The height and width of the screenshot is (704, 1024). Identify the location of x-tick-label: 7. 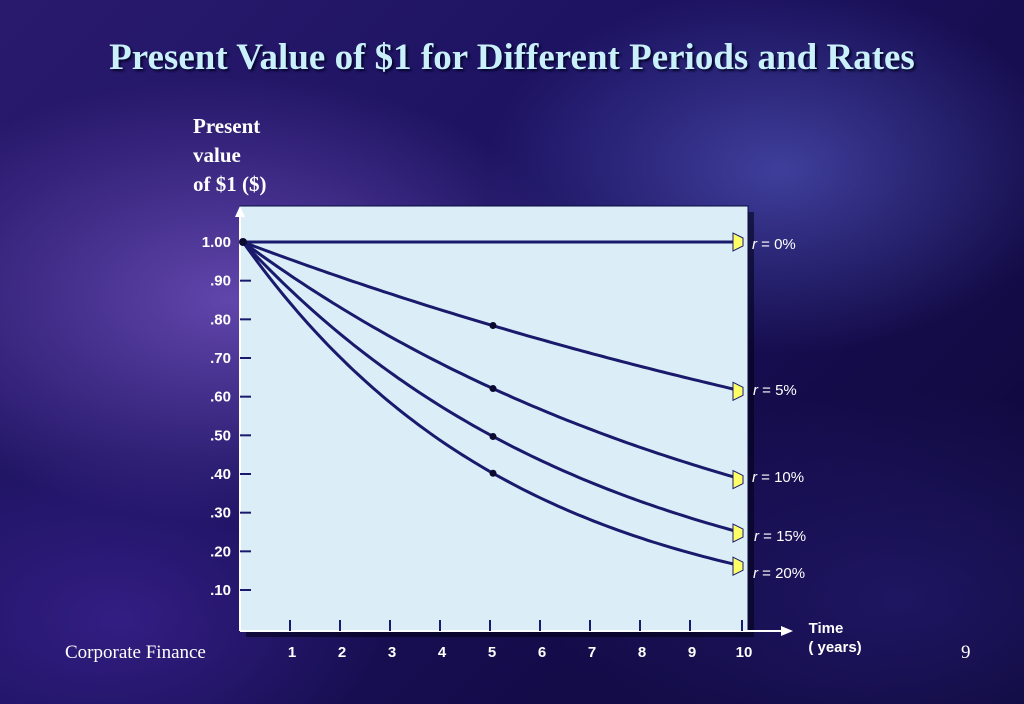
(592, 652).